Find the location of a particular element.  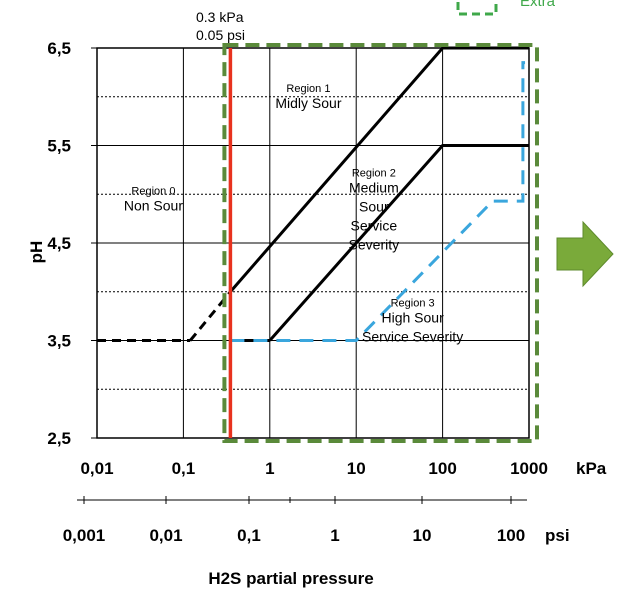

series-line is located at coordinates (398, 243).